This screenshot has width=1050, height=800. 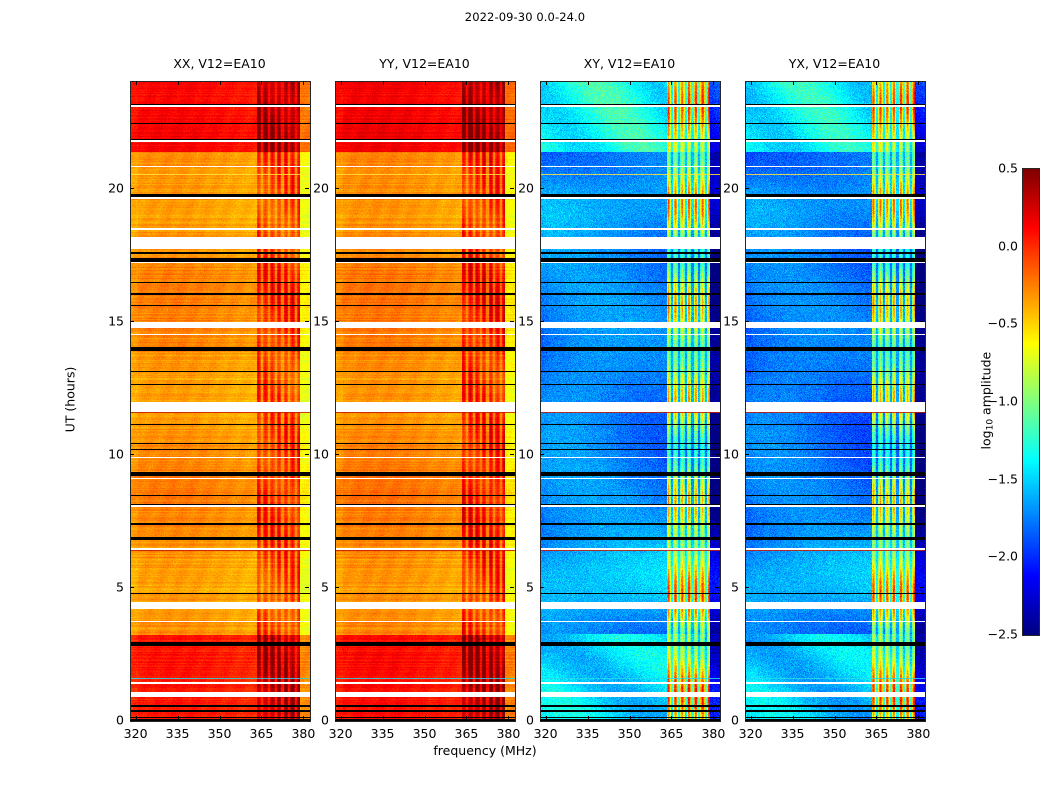 I want to click on y-tick-labels-xy: 0 5 10 15 20, so click(x=516, y=404).